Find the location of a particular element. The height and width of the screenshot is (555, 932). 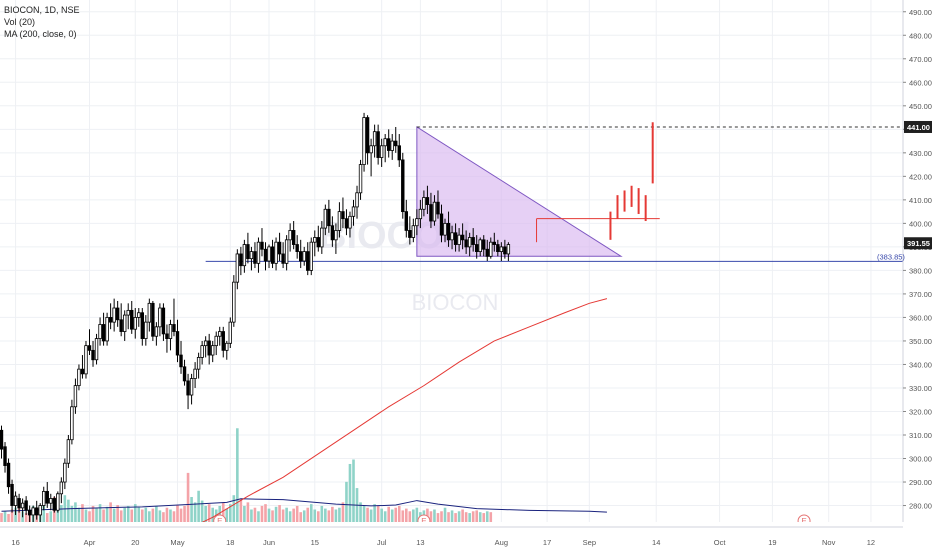

y-tick-label: 350.00 is located at coordinates (920, 341).